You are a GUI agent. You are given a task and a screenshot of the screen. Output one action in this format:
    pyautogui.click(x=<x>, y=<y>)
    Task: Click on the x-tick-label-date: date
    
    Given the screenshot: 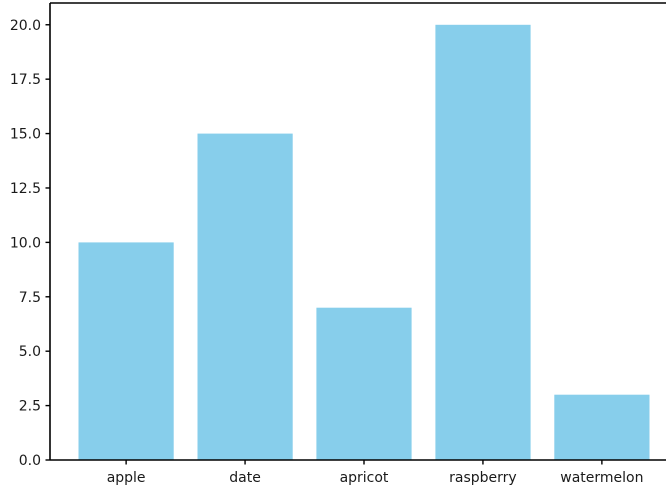 What is the action you would take?
    pyautogui.click(x=245, y=478)
    